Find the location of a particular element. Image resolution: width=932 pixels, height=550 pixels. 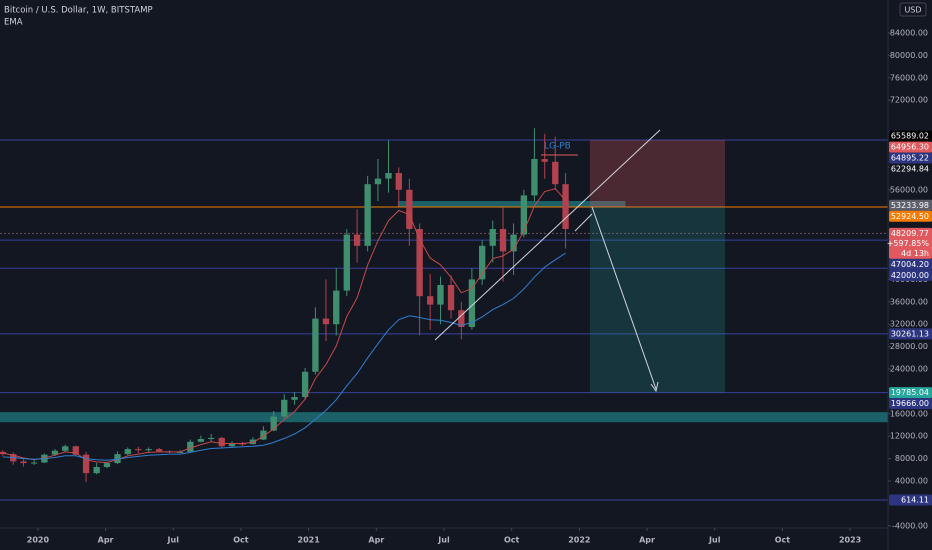

y-tick-label: -4000.00 is located at coordinates (910, 525).